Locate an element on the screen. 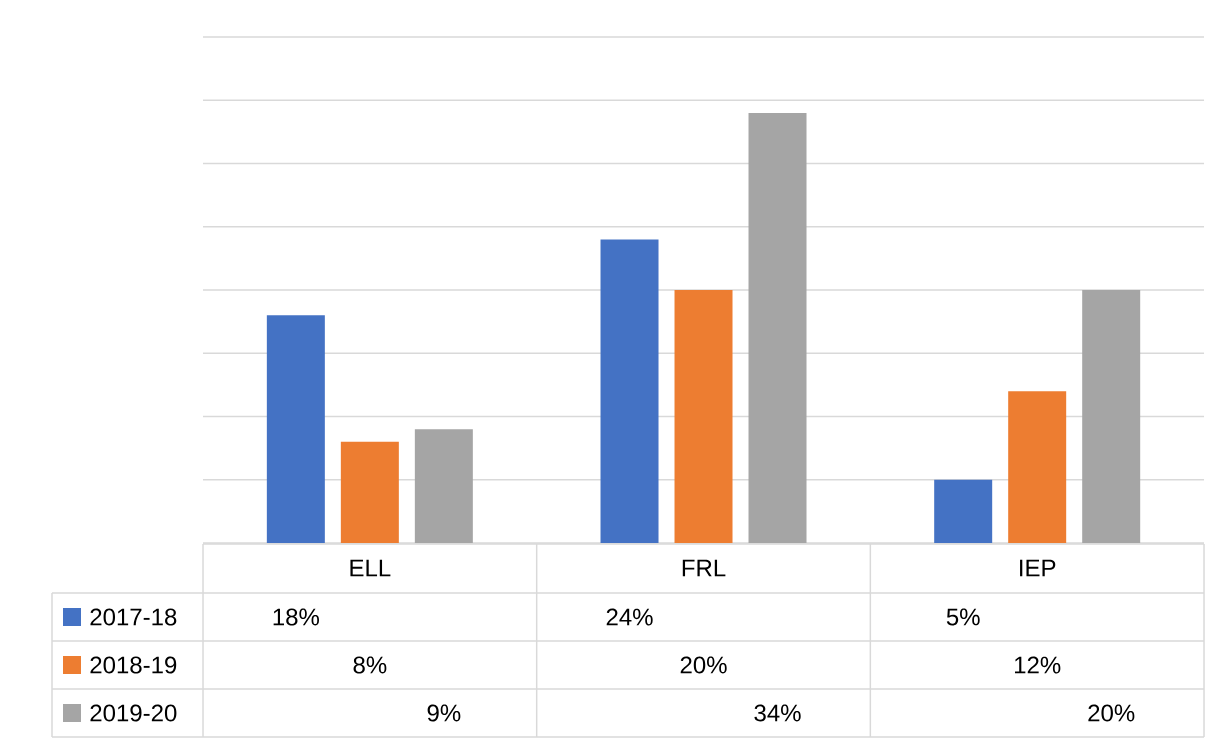 Image resolution: width=1226 pixels, height=745 pixels. data-label: 18% is located at coordinates (296, 617).